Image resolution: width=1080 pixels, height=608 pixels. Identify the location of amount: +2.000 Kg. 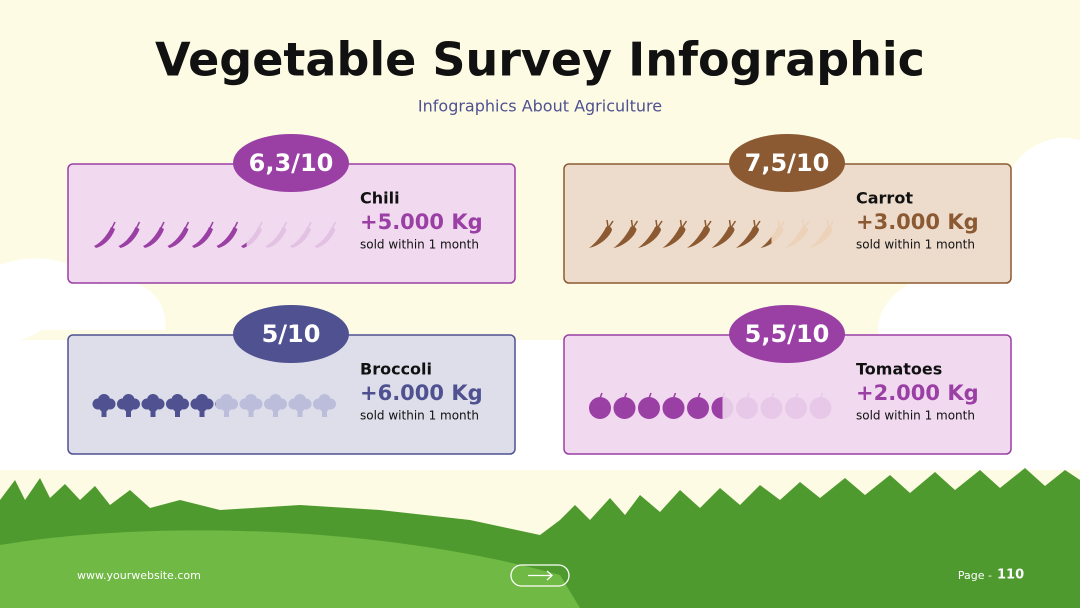
(917, 393).